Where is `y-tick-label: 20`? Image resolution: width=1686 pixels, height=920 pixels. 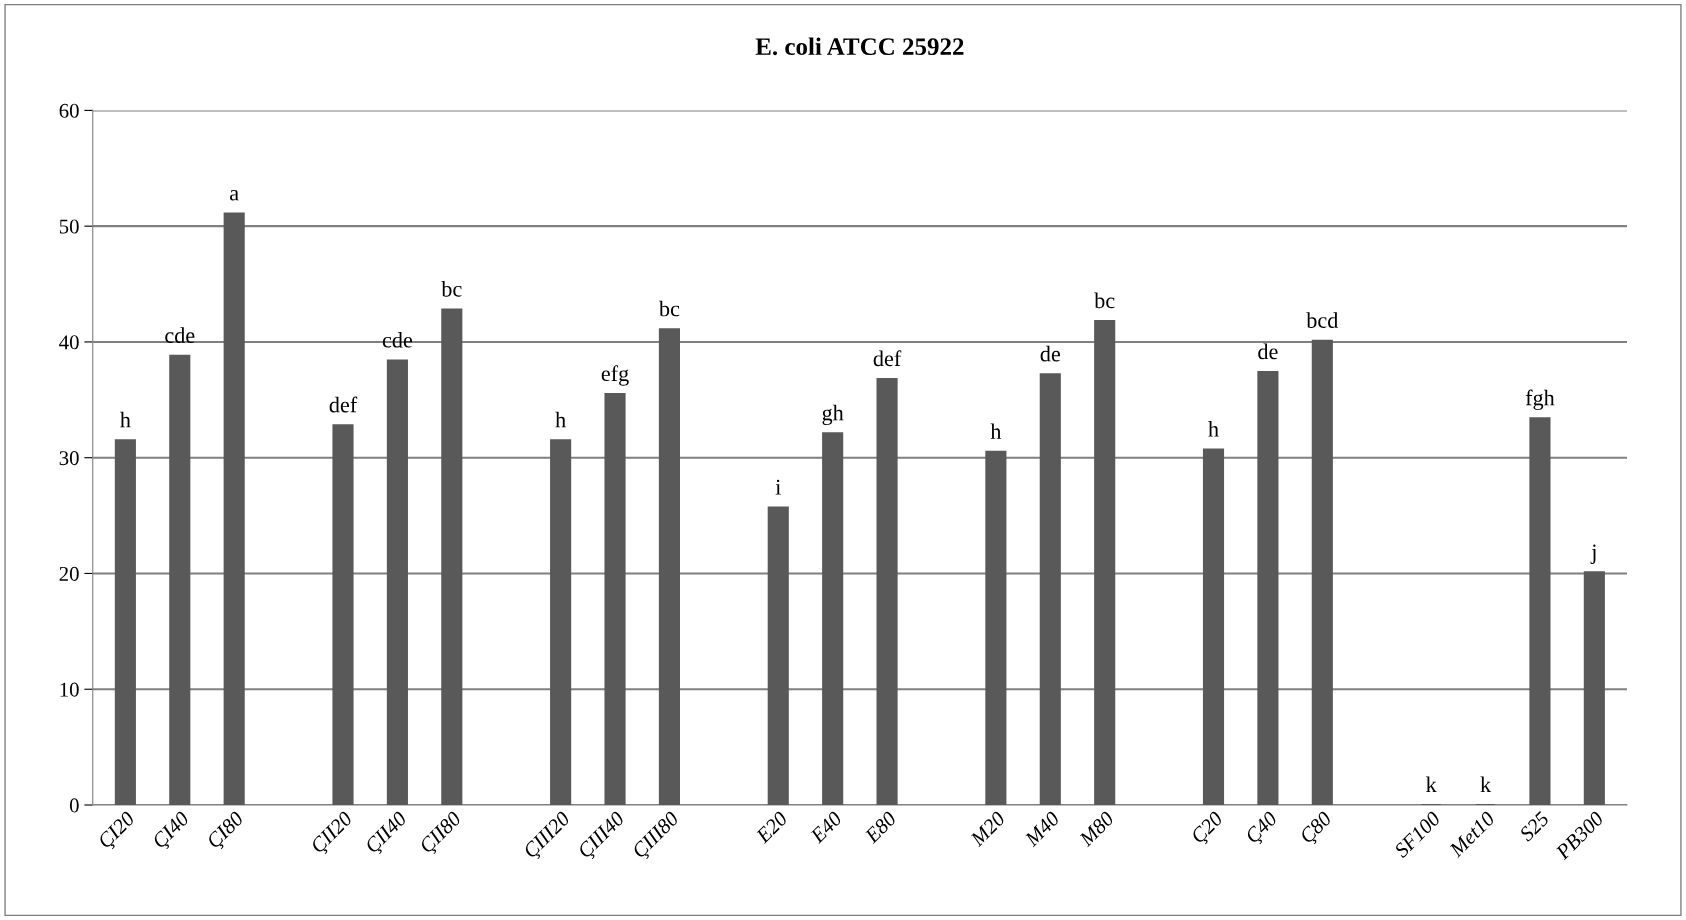 y-tick-label: 20 is located at coordinates (69, 573).